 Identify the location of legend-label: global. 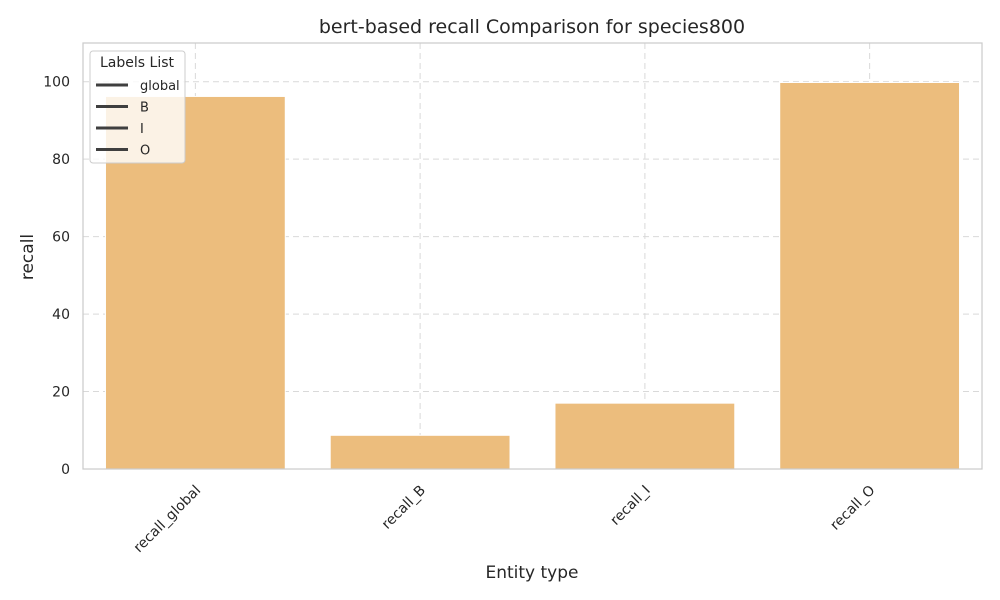
(160, 86).